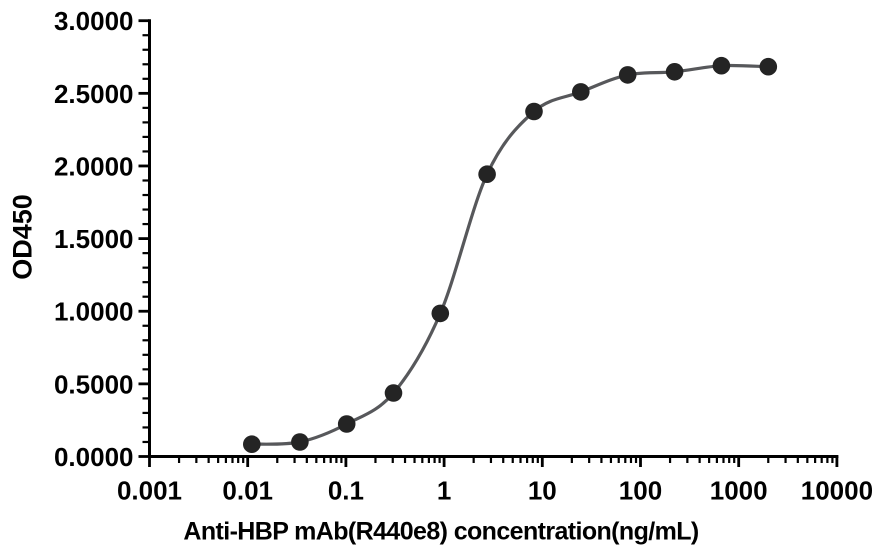 This screenshot has width=883, height=553. Describe the element at coordinates (94, 166) in the screenshot. I see `y-tick-label: 2.0000` at that location.